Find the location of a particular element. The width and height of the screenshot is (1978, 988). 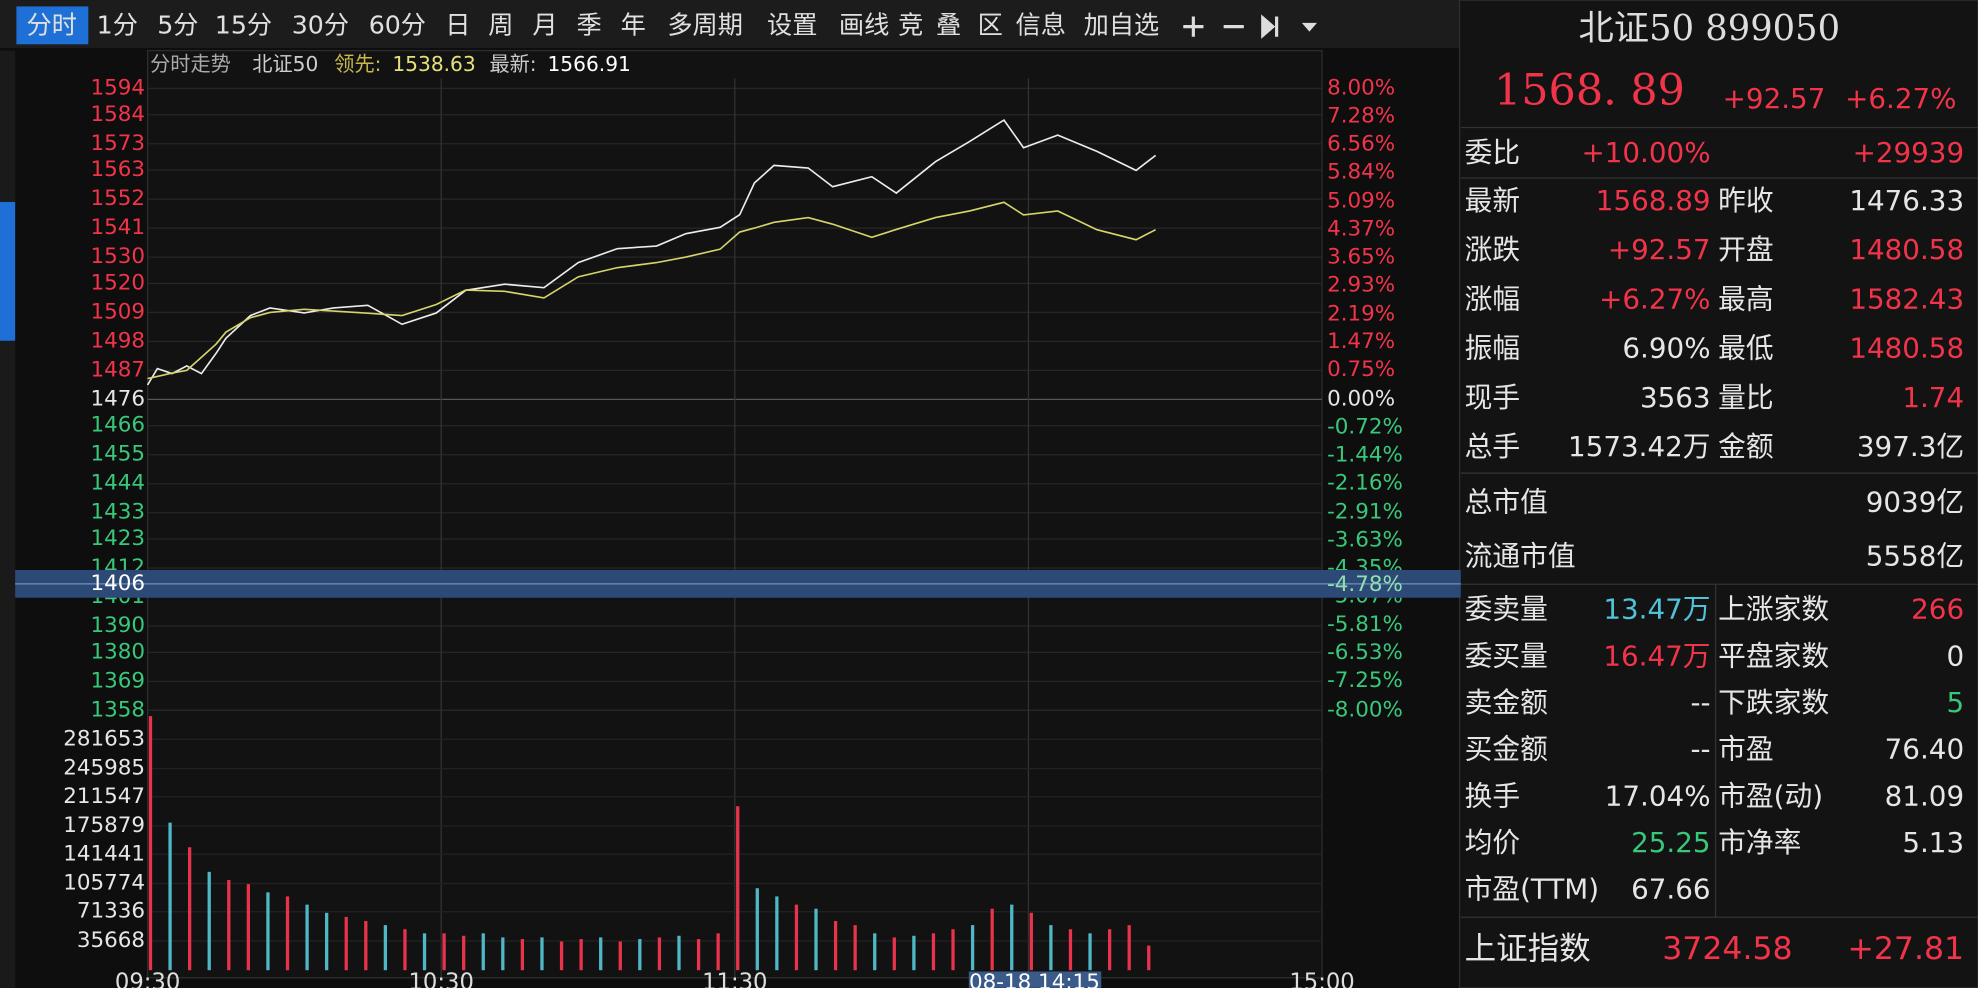

y2-tick-label: -0.72% is located at coordinates (1365, 426).